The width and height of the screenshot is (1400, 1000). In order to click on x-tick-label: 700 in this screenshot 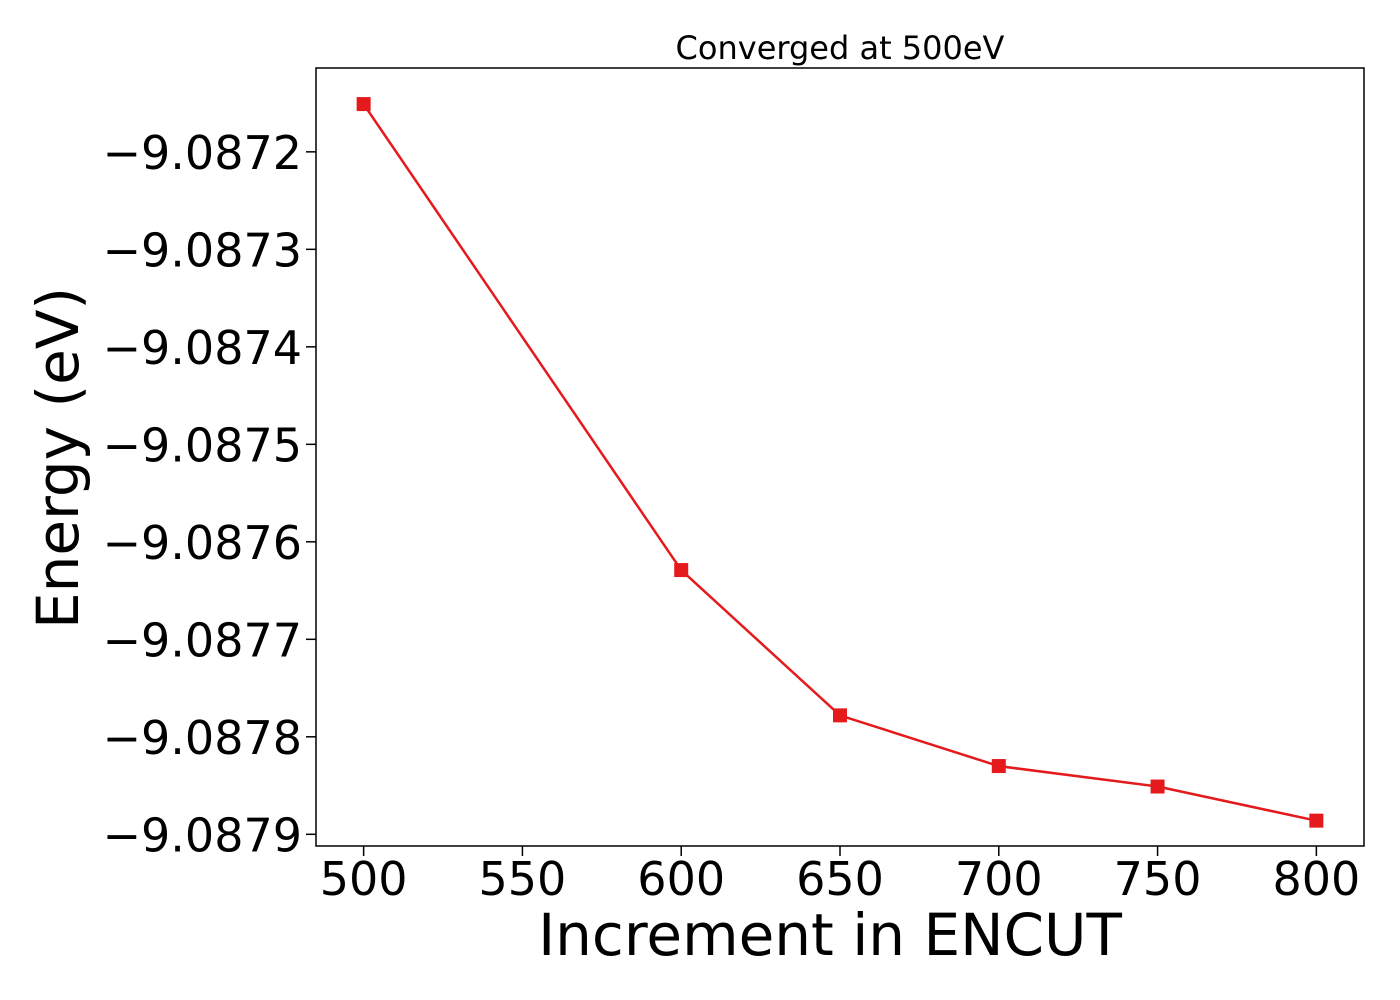, I will do `click(999, 879)`.